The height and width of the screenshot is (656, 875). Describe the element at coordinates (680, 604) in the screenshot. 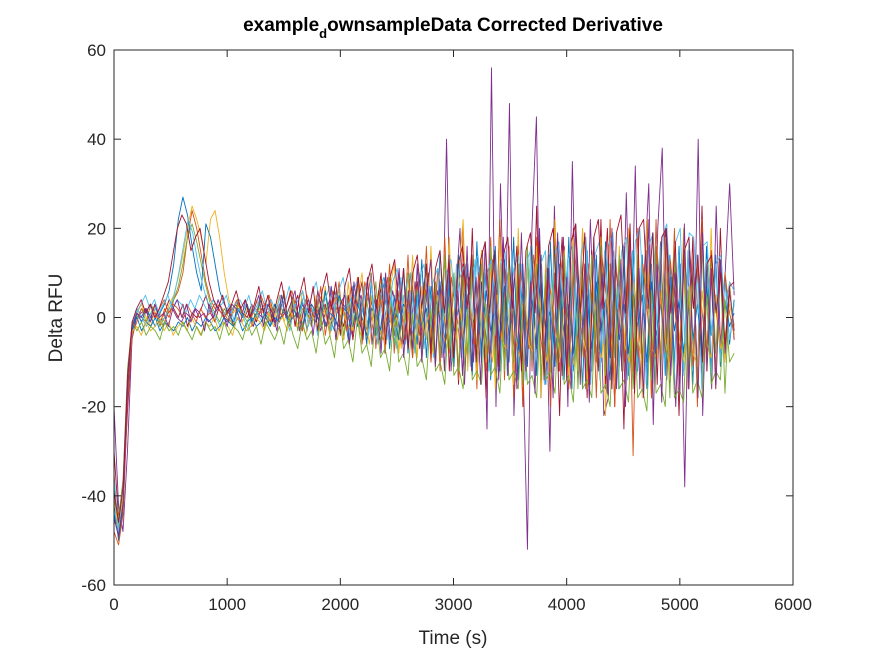

I see `x-tick-label: 5000` at that location.